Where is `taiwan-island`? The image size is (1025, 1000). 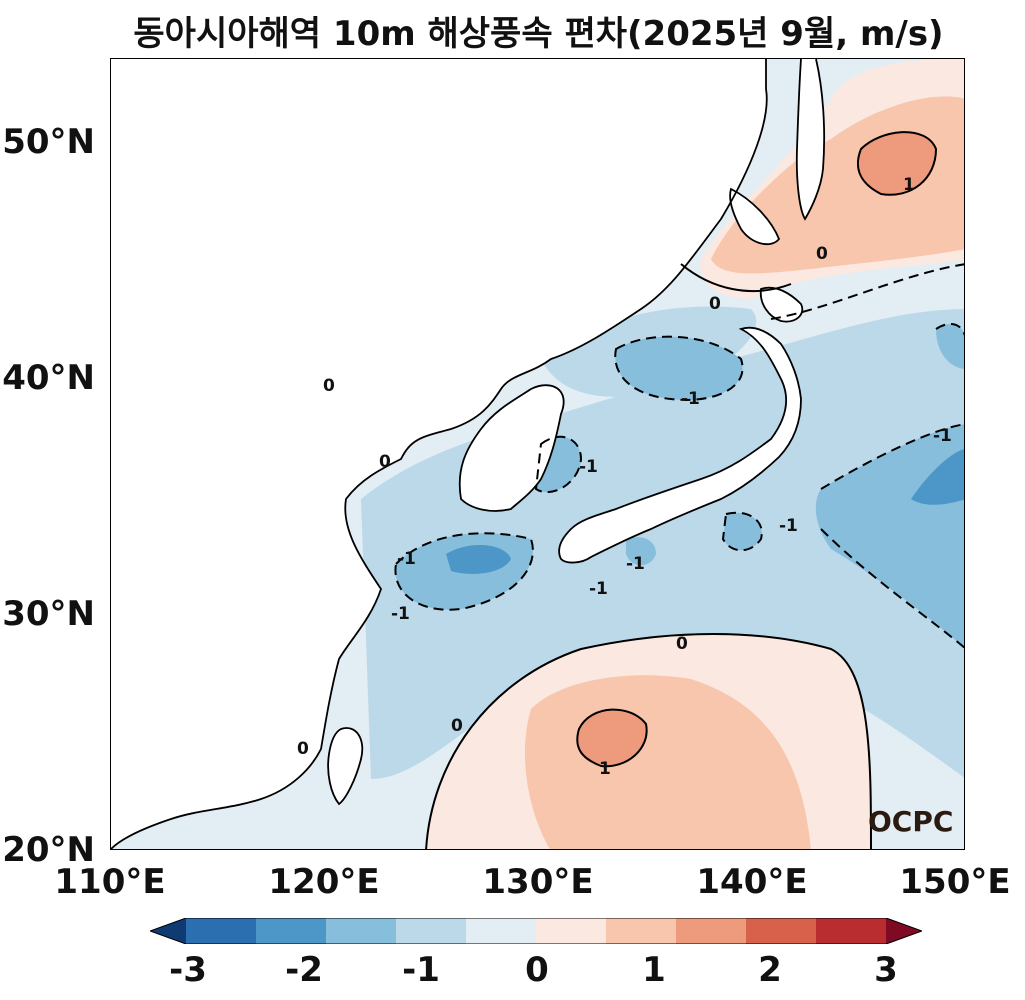 taiwan-island is located at coordinates (345, 766).